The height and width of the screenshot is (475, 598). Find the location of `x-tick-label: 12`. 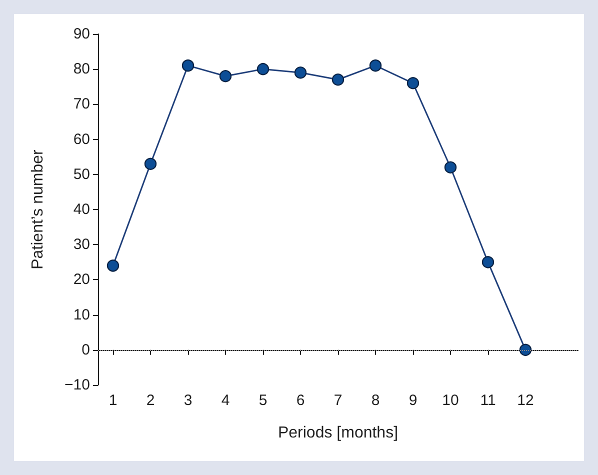

x-tick-label: 12 is located at coordinates (525, 400).